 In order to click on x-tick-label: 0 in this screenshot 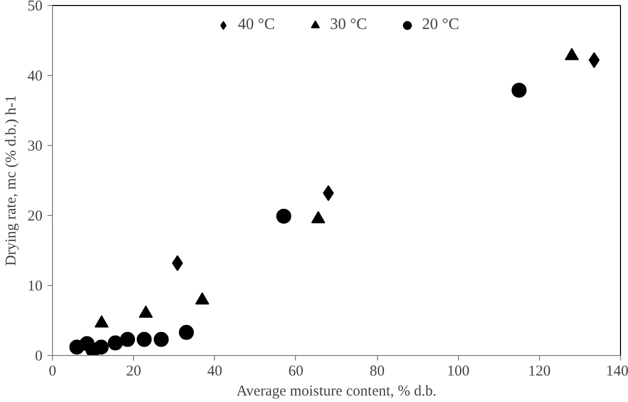, I will do `click(52, 372)`.